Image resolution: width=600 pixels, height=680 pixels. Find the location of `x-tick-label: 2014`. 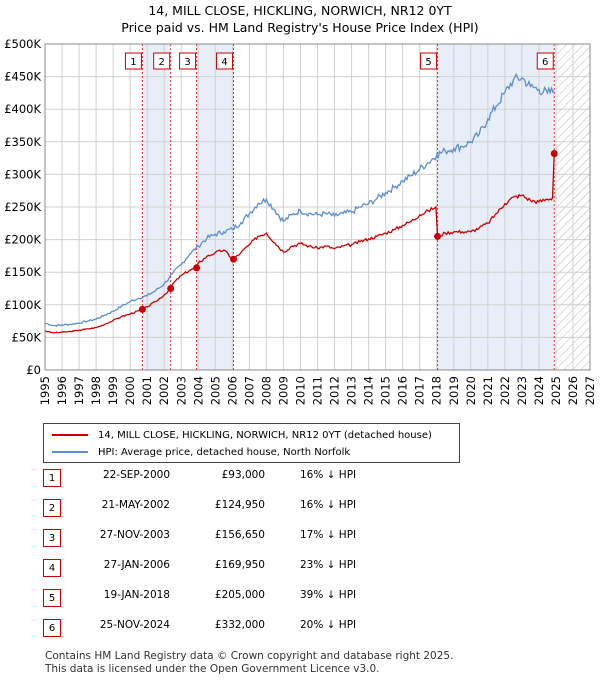

x-tick-label: 2014 is located at coordinates (369, 390).